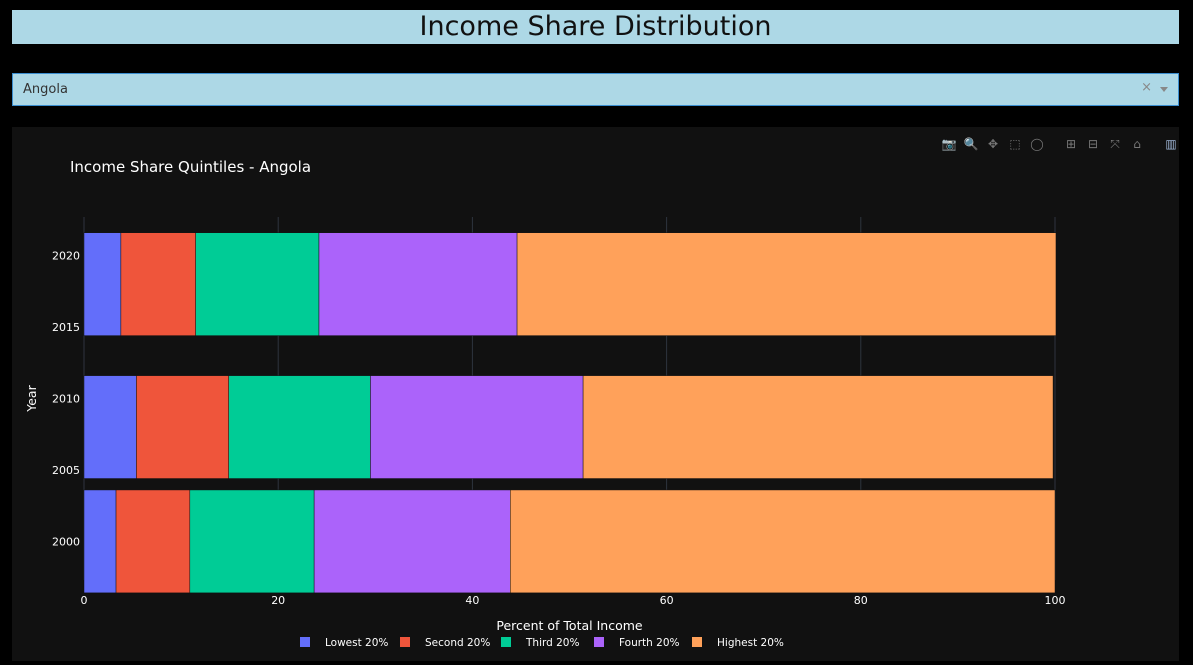  What do you see at coordinates (667, 600) in the screenshot?
I see `x-tick-label: 60` at bounding box center [667, 600].